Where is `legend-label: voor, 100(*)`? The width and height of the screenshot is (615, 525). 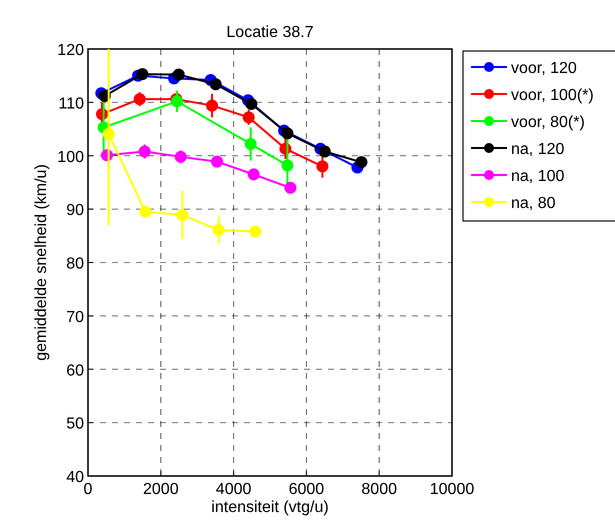
legend-label: voor, 100(*) is located at coordinates (552, 95).